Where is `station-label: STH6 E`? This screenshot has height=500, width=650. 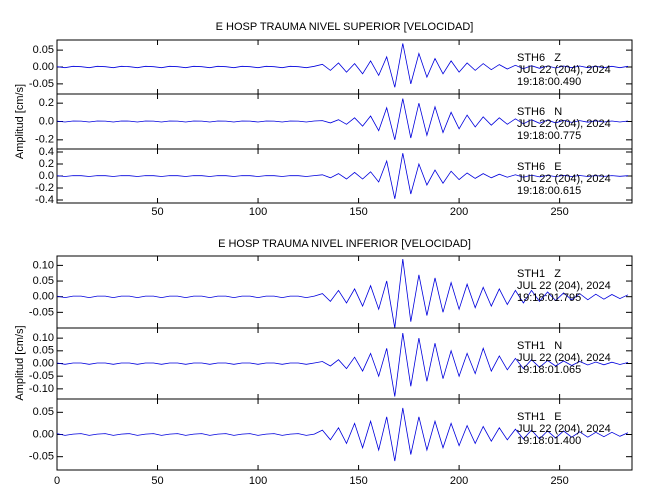 station-label: STH6 E is located at coordinates (539, 167).